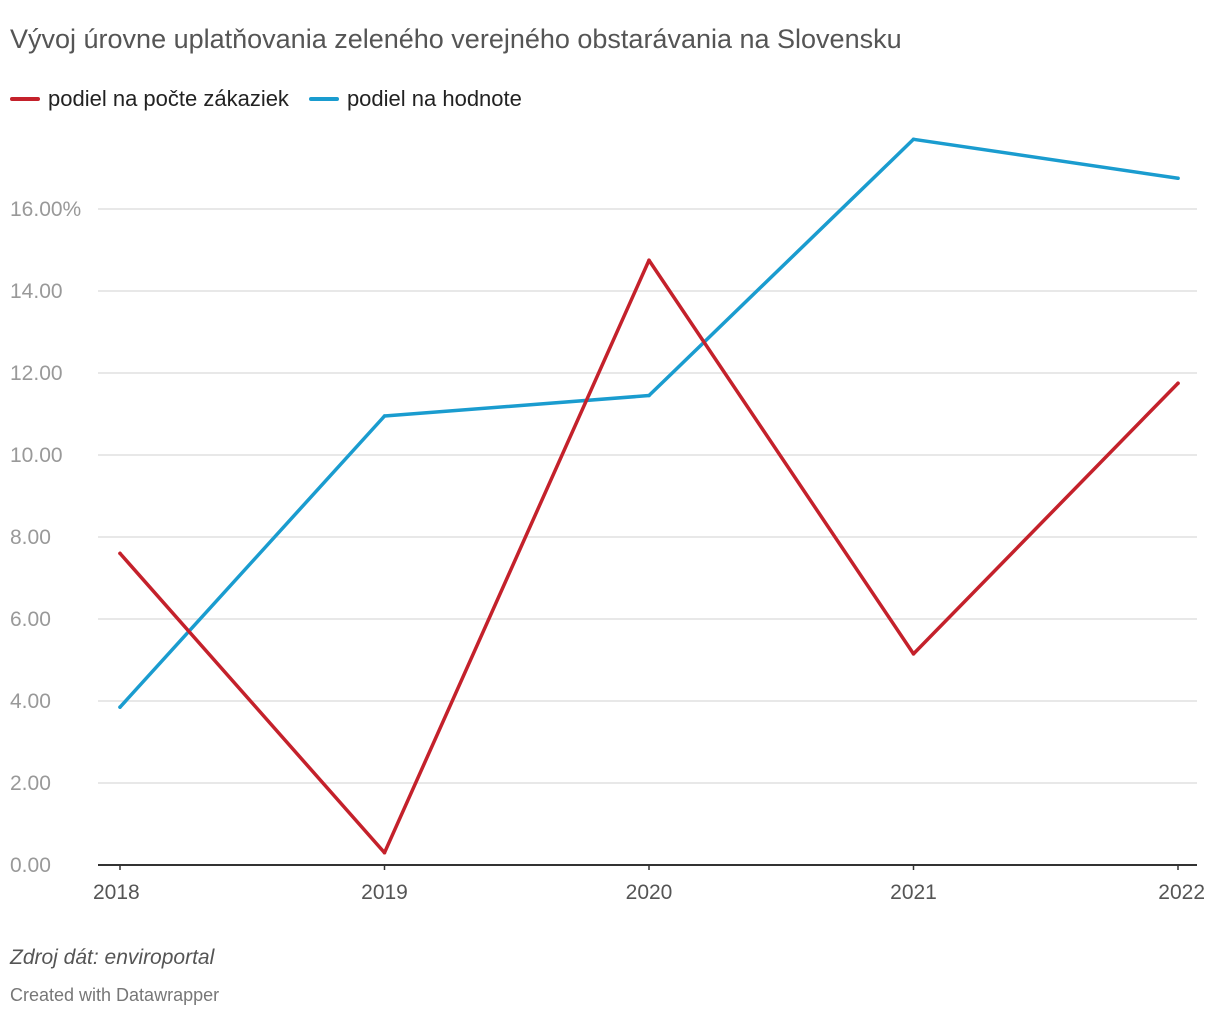 This screenshot has height=1020, width=1220. I want to click on y-tick-label: 12.00, so click(36, 373).